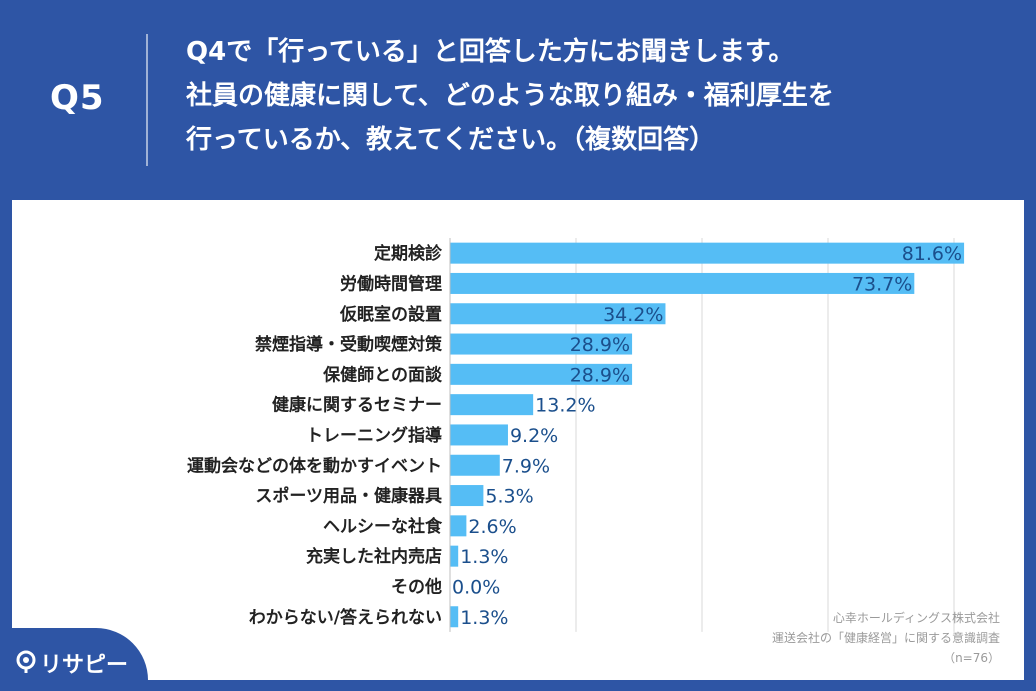  Describe the element at coordinates (77, 98) in the screenshot. I see `question-number: Q5` at that location.